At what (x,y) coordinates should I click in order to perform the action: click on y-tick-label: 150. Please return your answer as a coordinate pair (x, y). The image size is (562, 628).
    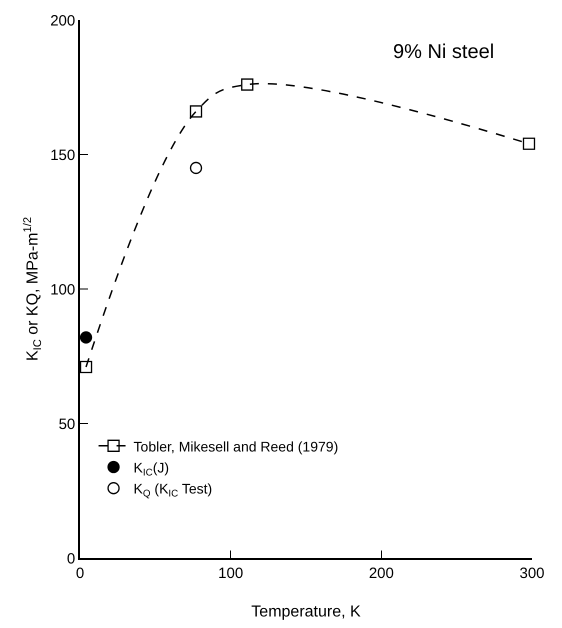
    Looking at the image, I should click on (63, 155).